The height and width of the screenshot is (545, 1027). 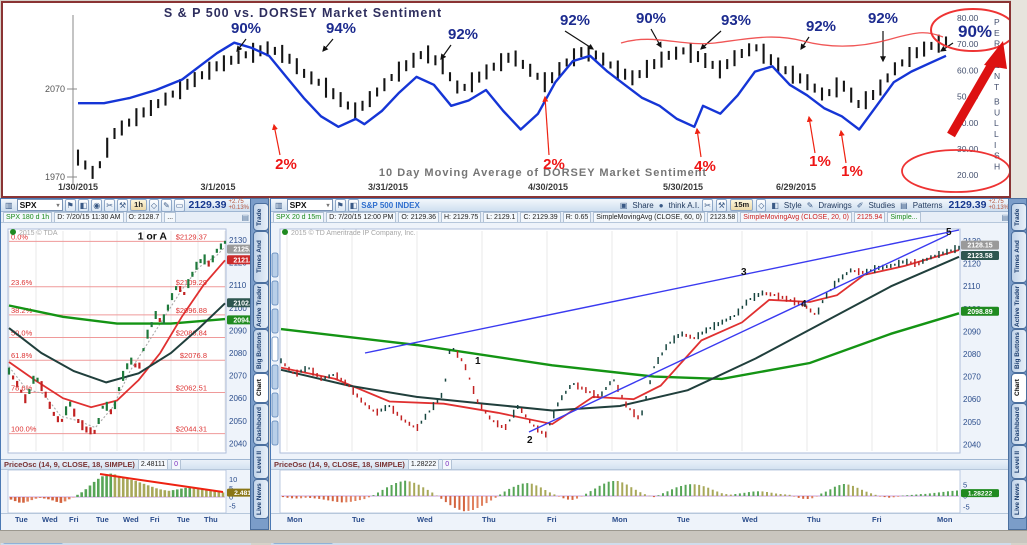 What do you see at coordinates (956, 171) in the screenshot?
I see `red-ellipse-annotation` at bounding box center [956, 171].